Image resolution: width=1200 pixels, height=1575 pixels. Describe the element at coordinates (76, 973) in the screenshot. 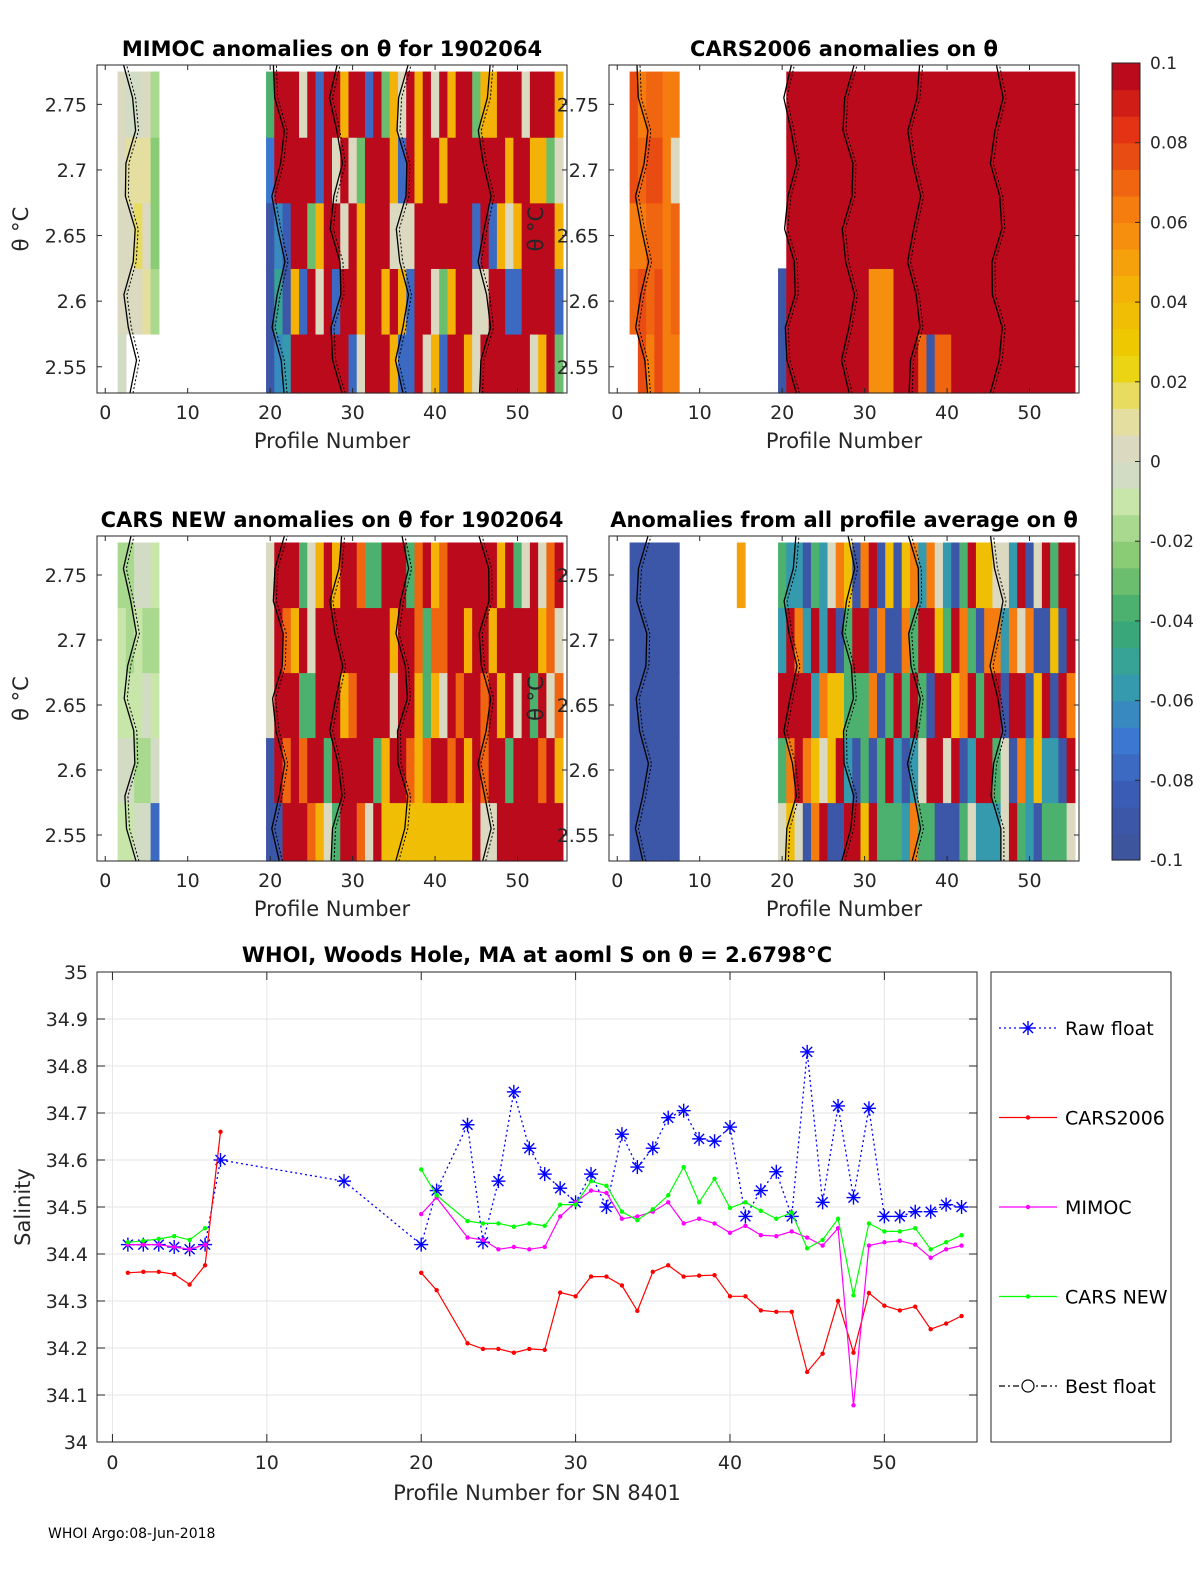

I see `y-tick-label: 35` at that location.